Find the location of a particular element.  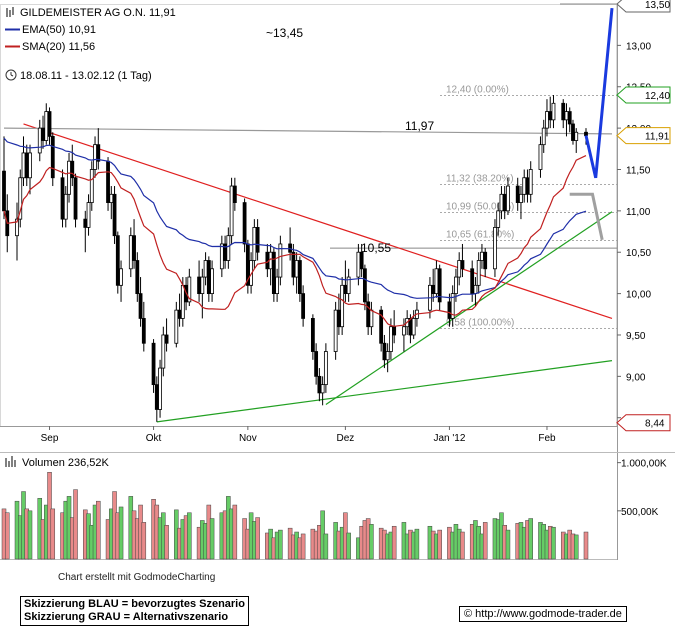

y-tick-label-4: 11,50 is located at coordinates (638, 170).